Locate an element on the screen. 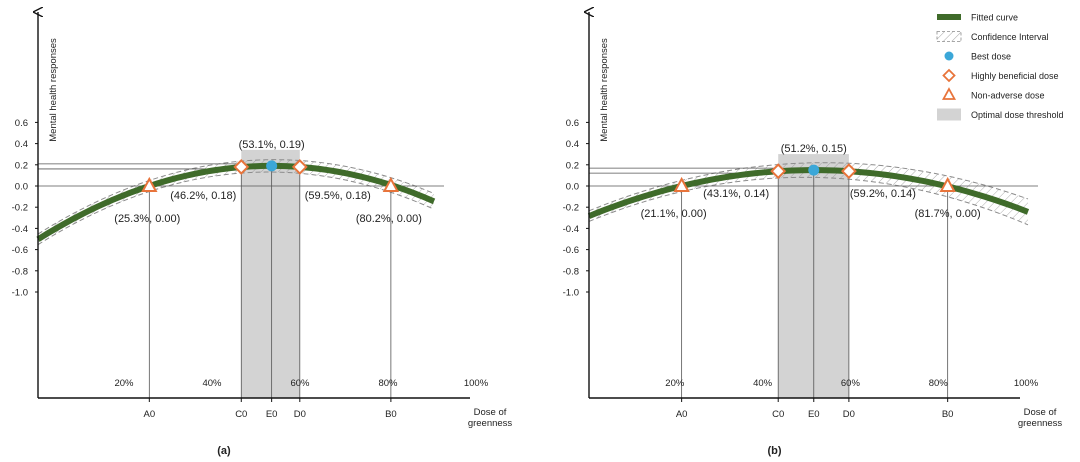  data-label: (51.2%, 0.15) is located at coordinates (814, 149).